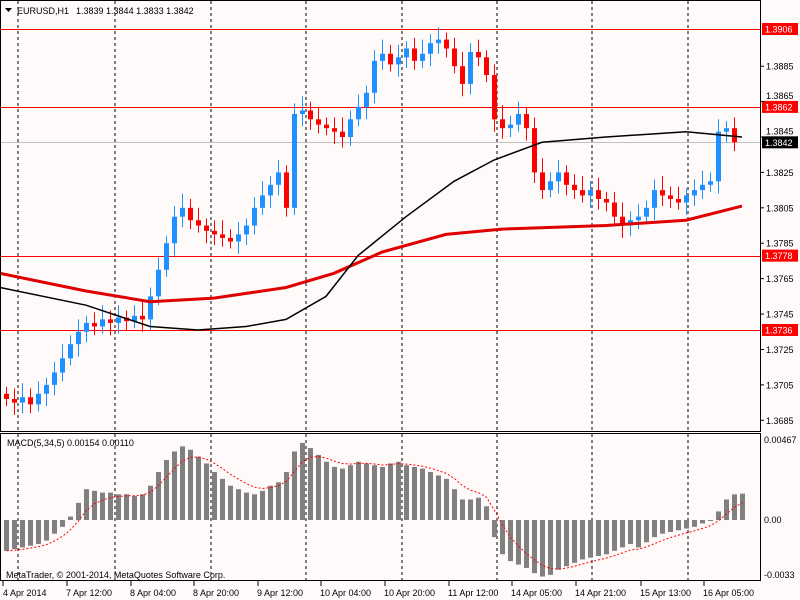 This screenshot has width=800, height=600. I want to click on time-tick-label: 14 Apr 05:00, so click(536, 593).